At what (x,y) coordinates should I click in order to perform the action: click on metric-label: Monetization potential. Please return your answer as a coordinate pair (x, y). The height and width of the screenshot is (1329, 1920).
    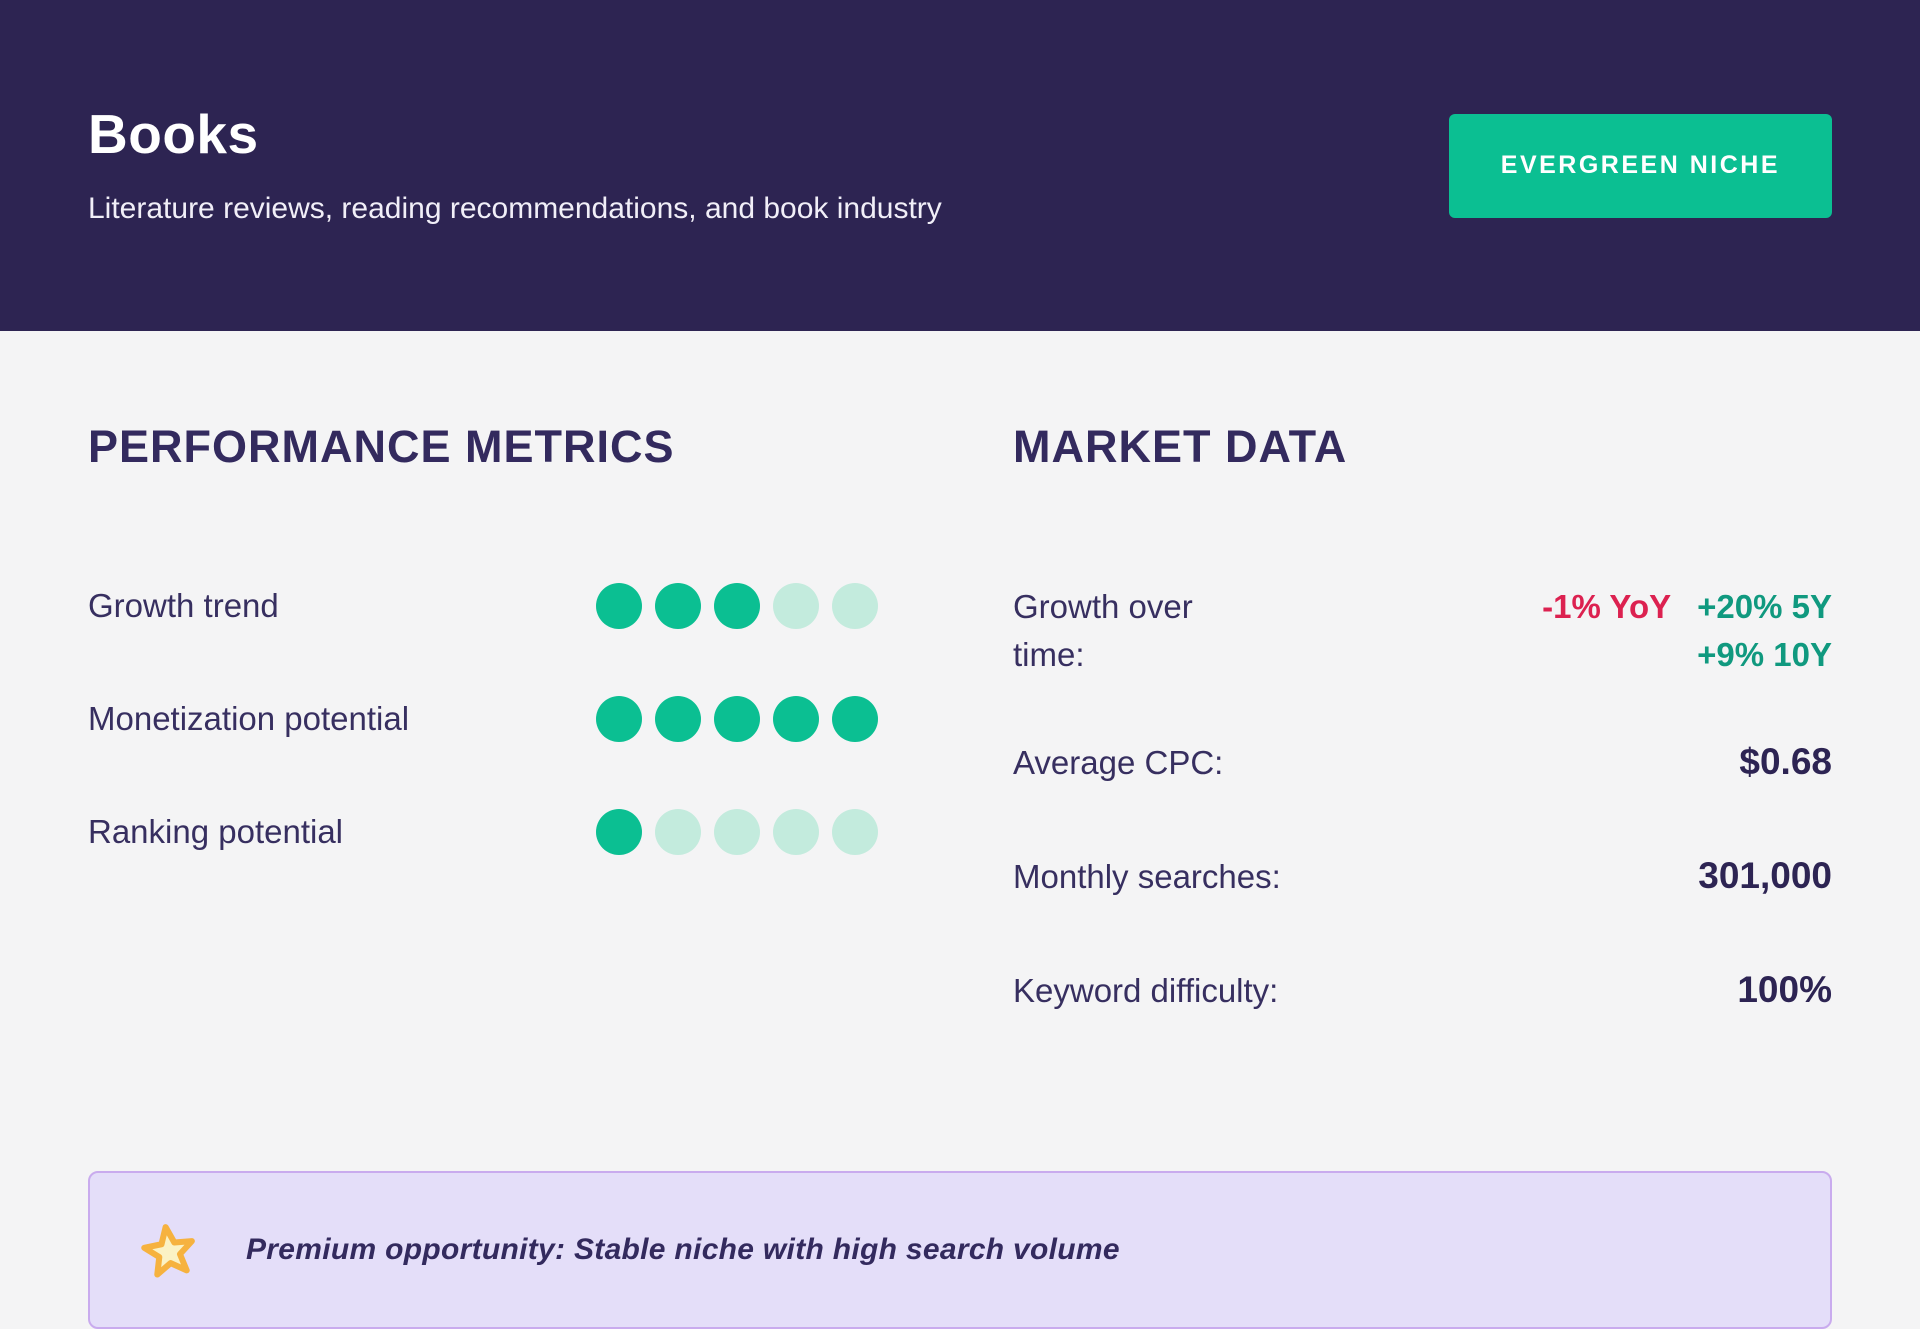
    Looking at the image, I should click on (249, 718).